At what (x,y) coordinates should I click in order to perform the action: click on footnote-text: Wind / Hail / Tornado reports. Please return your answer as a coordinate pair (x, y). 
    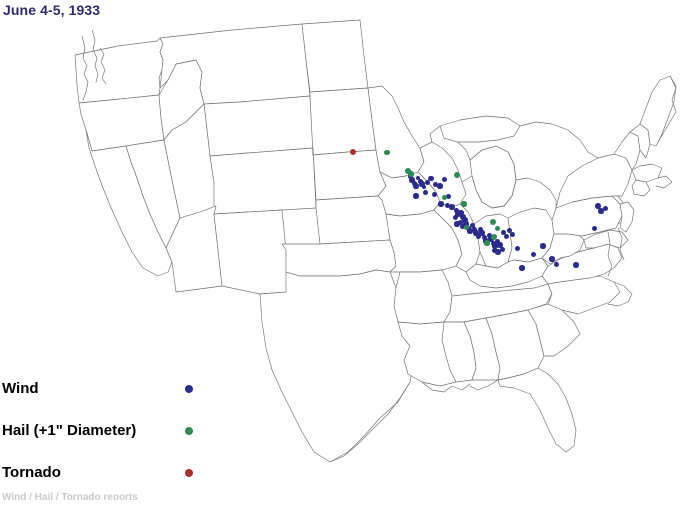
    Looking at the image, I should click on (70, 496).